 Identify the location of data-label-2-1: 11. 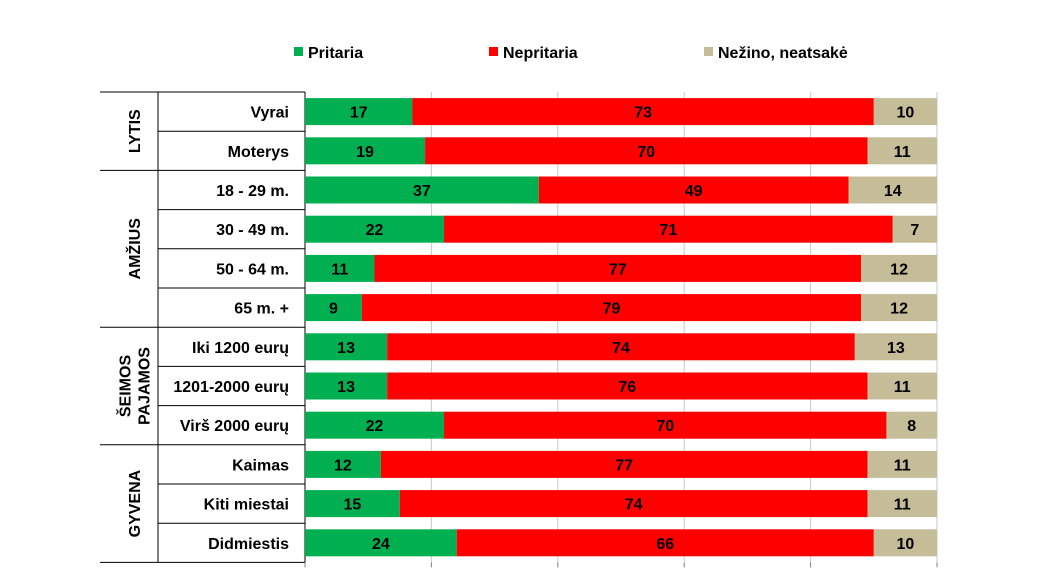
(902, 152).